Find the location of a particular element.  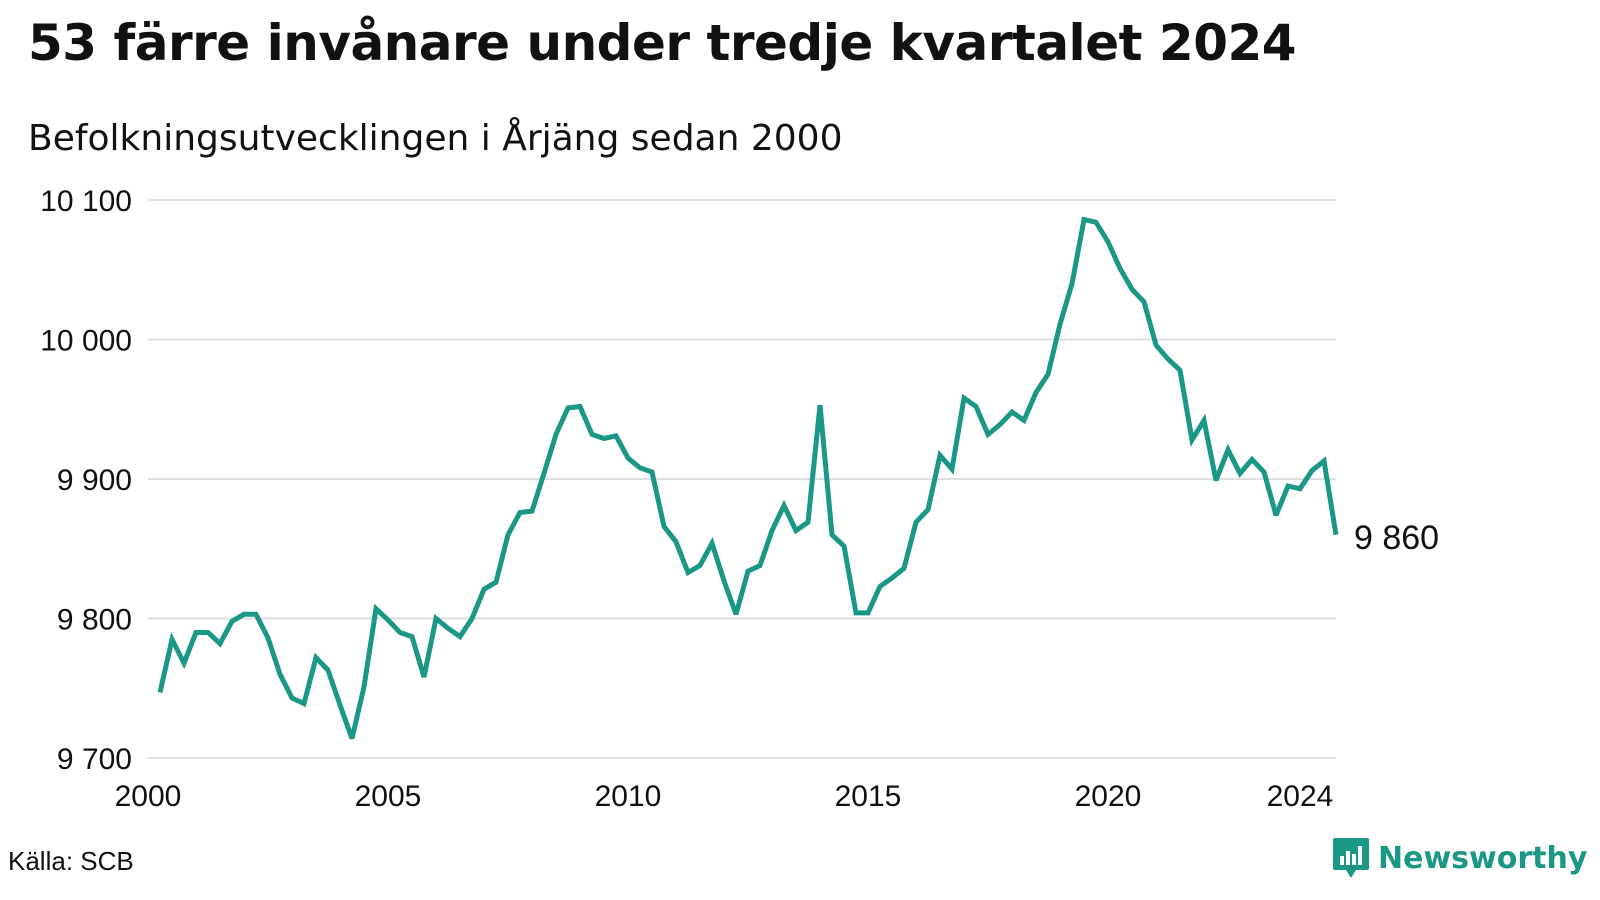

x-tick-label: 2015 is located at coordinates (868, 796).